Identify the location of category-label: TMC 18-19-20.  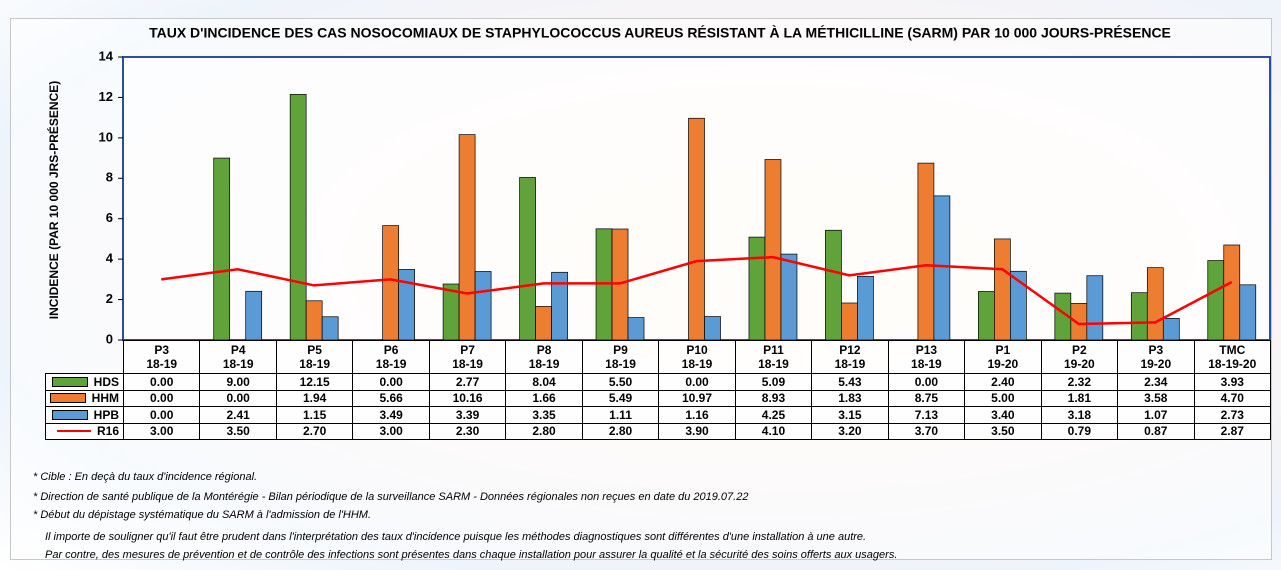
(1232, 357).